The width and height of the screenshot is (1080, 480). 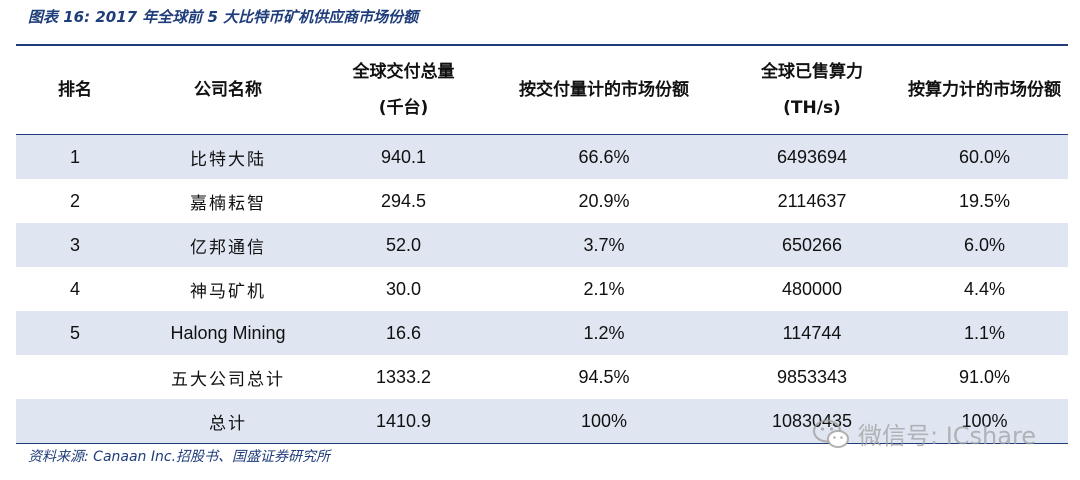 I want to click on cell-delivery: 294.5, so click(x=403, y=200).